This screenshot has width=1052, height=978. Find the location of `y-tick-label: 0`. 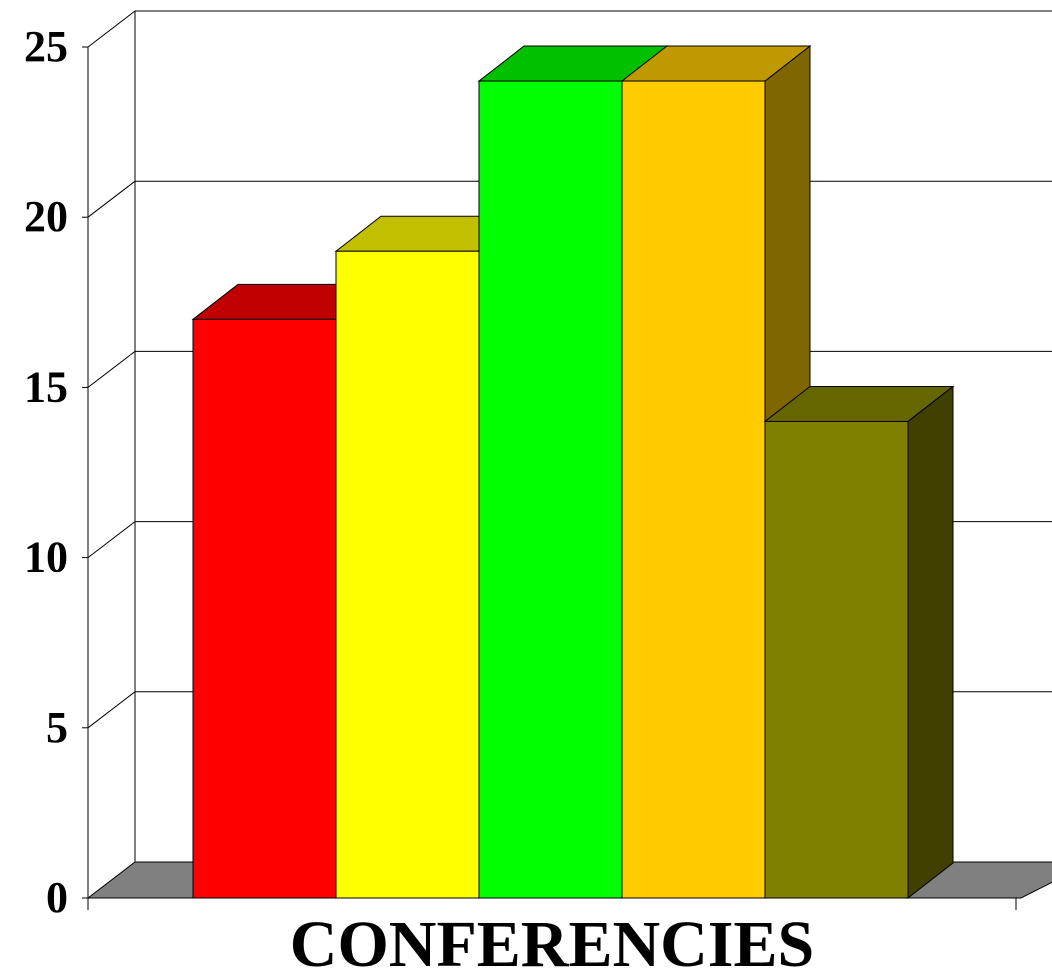

y-tick-label: 0 is located at coordinates (57, 897).